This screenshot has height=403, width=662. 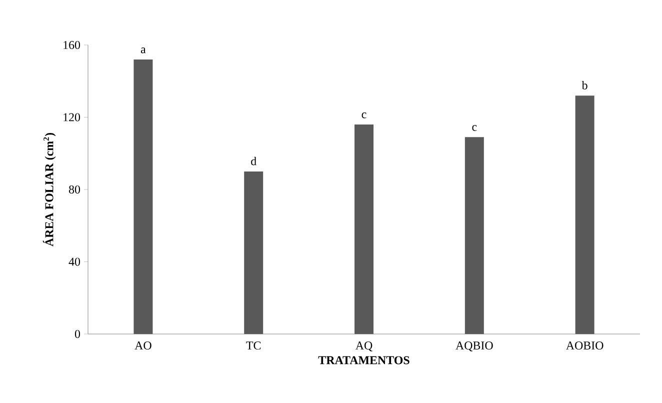 What do you see at coordinates (74, 262) in the screenshot?
I see `y-tick-label: 40` at bounding box center [74, 262].